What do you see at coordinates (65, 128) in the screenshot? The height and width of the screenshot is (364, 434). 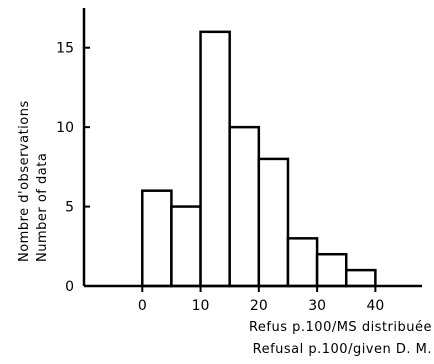 I see `y-tick-label-10: 10` at bounding box center [65, 128].